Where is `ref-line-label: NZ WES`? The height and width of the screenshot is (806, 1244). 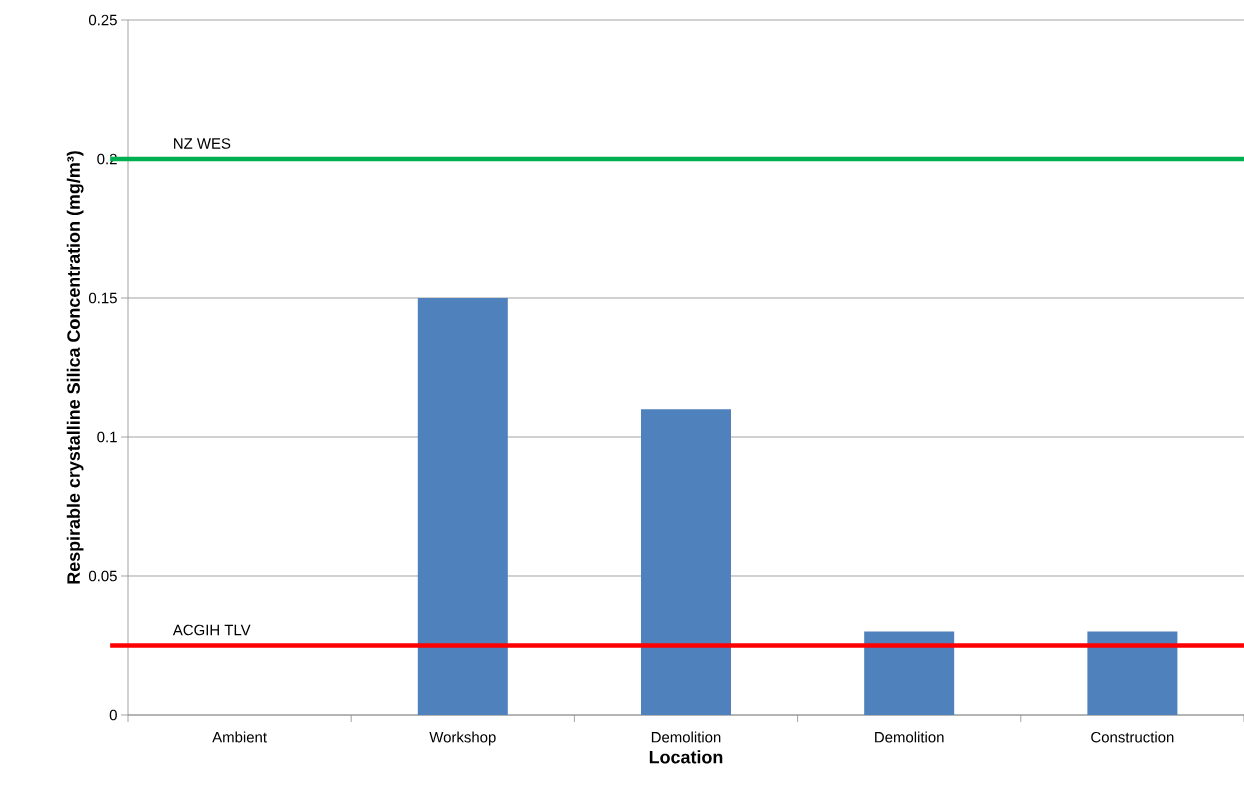
ref-line-label: NZ WES is located at coordinates (202, 143).